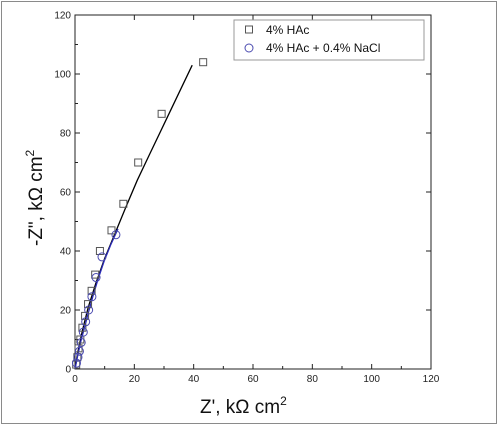  Describe the element at coordinates (75, 379) in the screenshot. I see `x-tick-label: 0` at that location.